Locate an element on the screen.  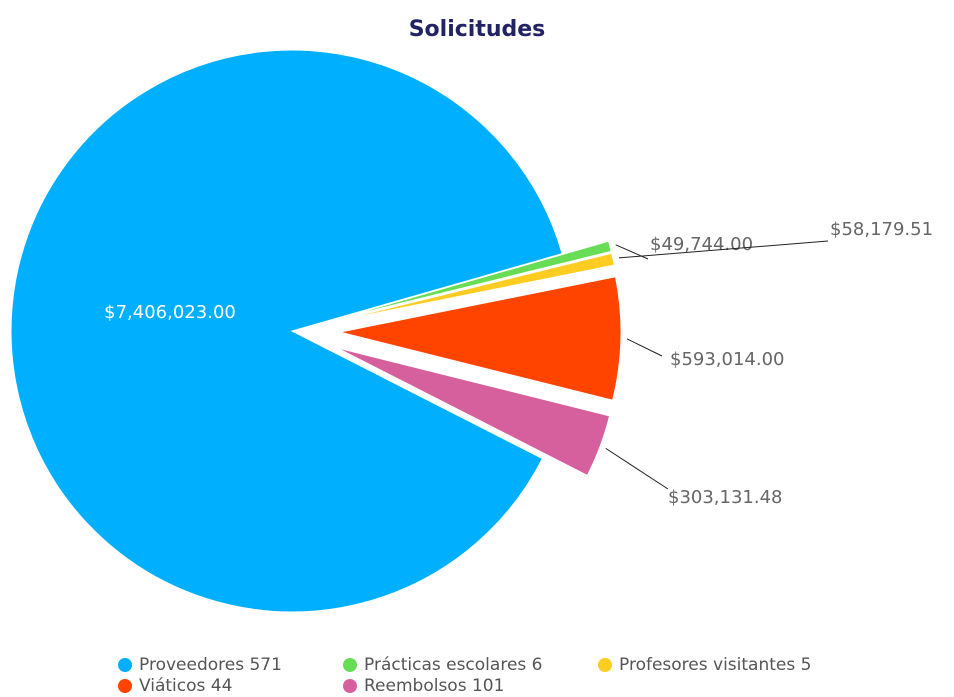
data-label: $58,179.51 is located at coordinates (881, 229).